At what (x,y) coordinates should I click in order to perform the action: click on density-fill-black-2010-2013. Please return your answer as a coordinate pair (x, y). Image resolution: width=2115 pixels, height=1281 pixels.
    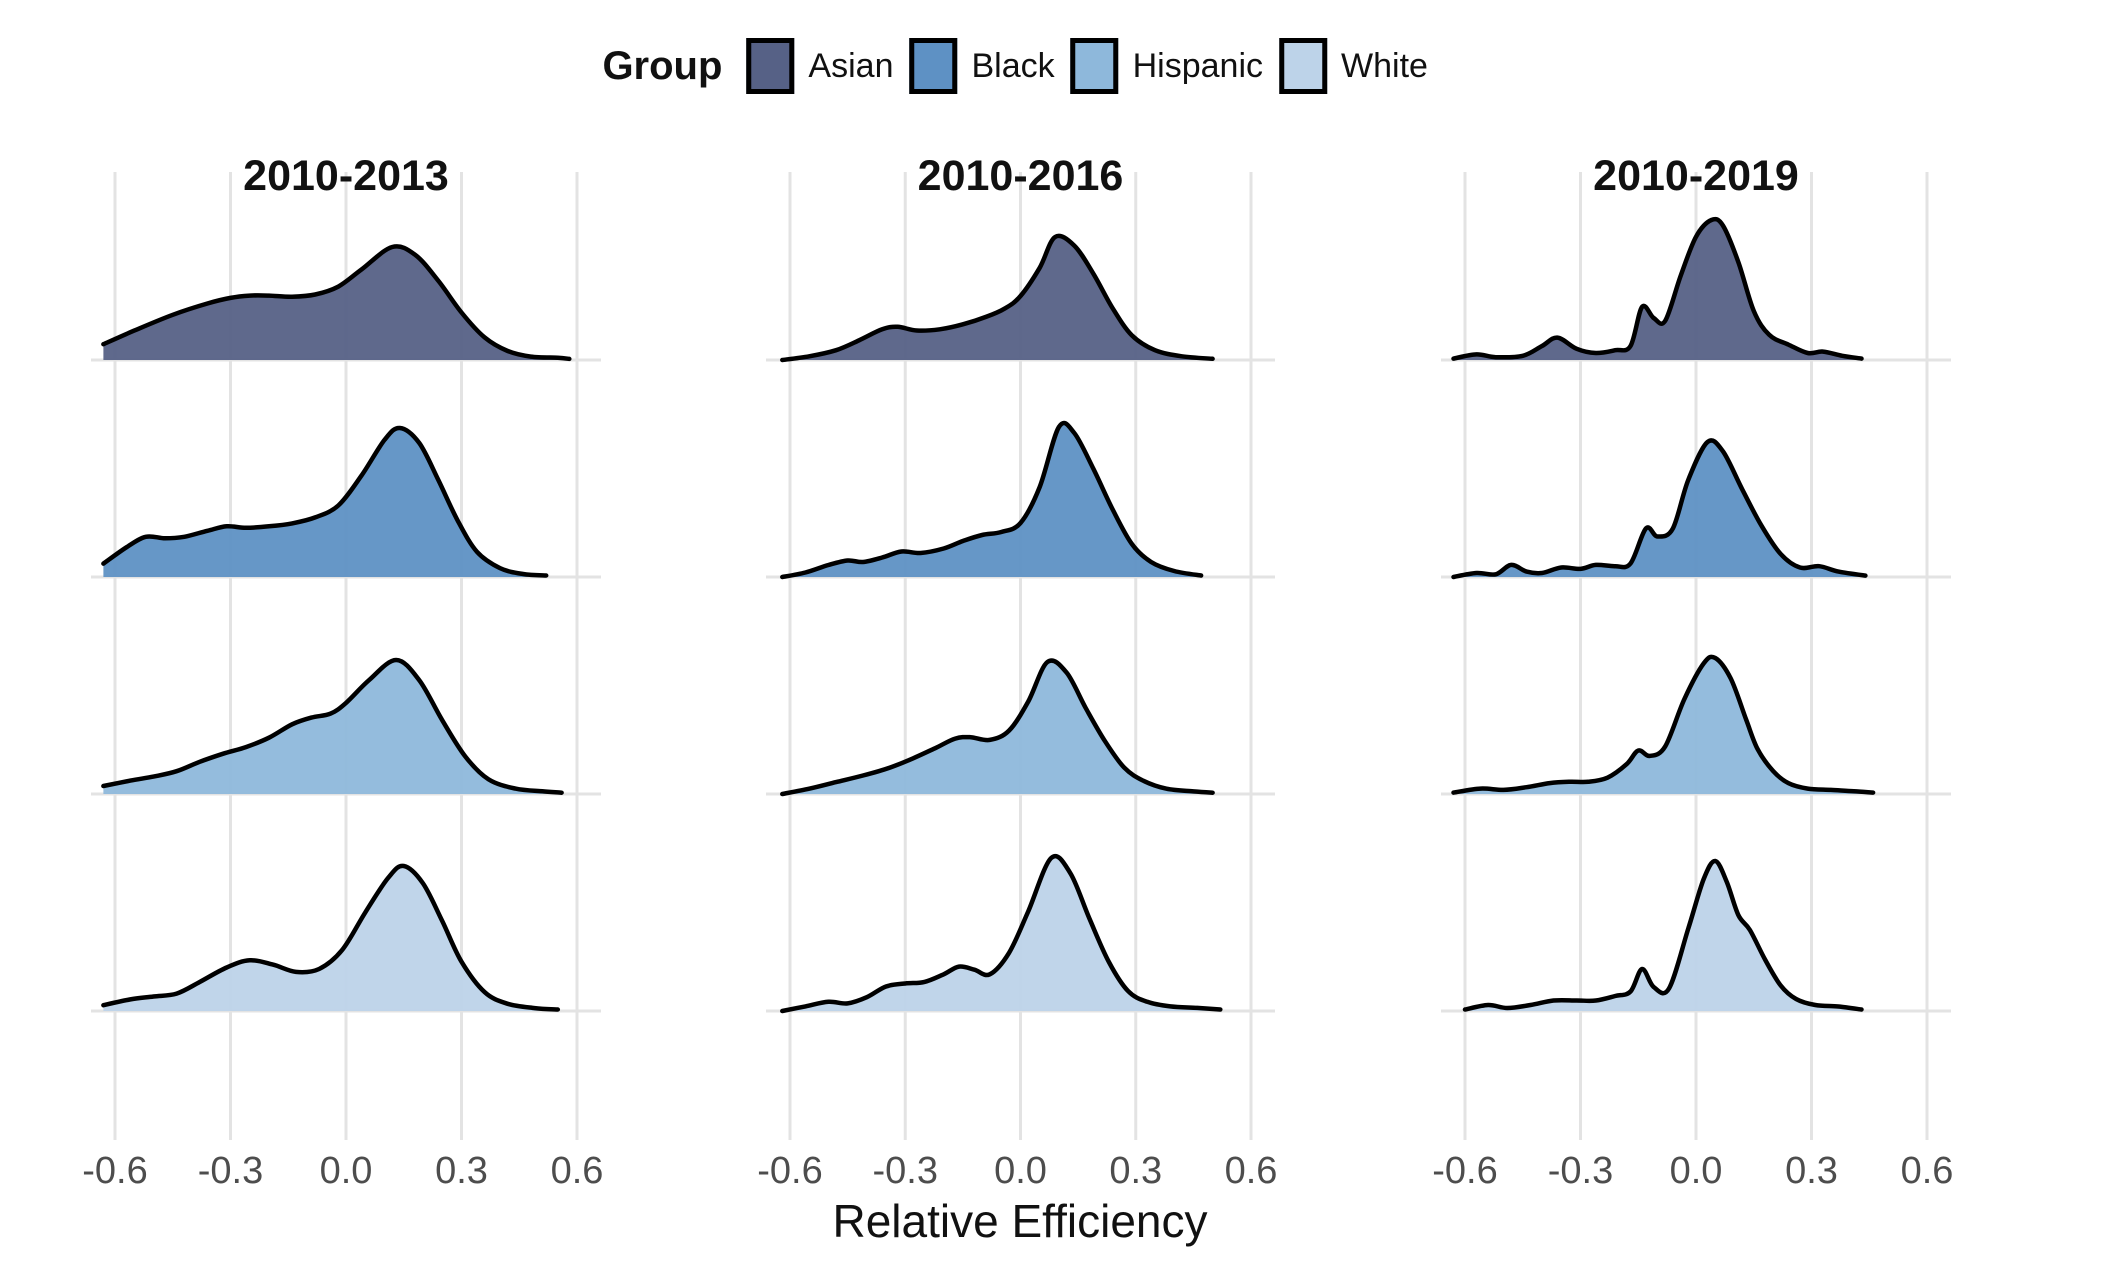
    Looking at the image, I should click on (325, 502).